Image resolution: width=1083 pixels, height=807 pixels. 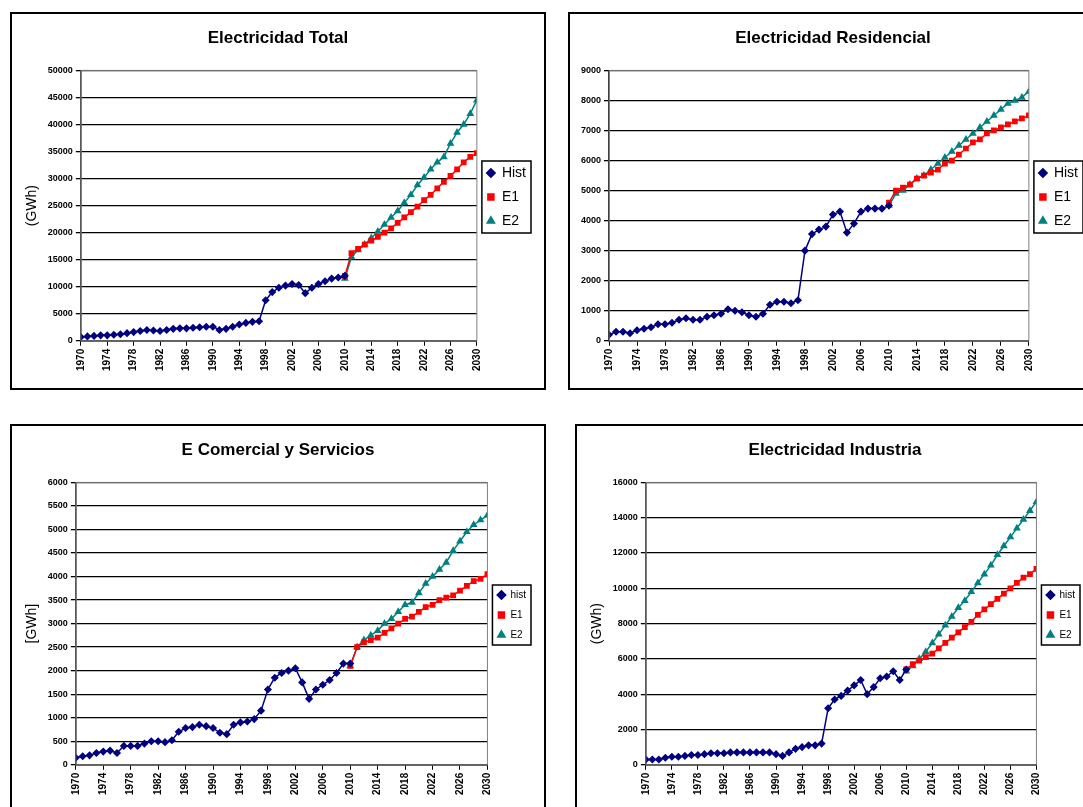 What do you see at coordinates (57, 552) in the screenshot?
I see `y-tick-label: 4500` at bounding box center [57, 552].